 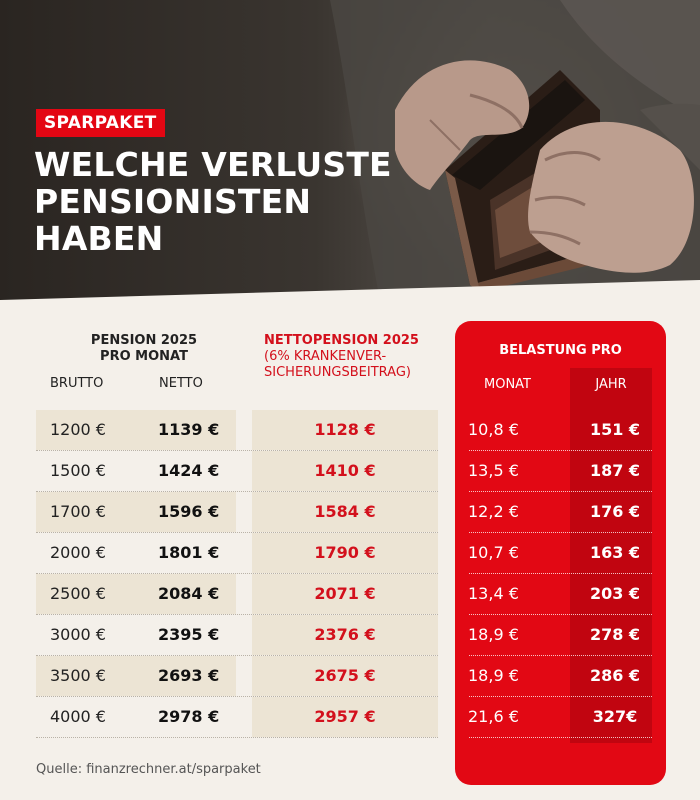 What do you see at coordinates (615, 634) in the screenshot?
I see `jahr-cell: 278 €` at bounding box center [615, 634].